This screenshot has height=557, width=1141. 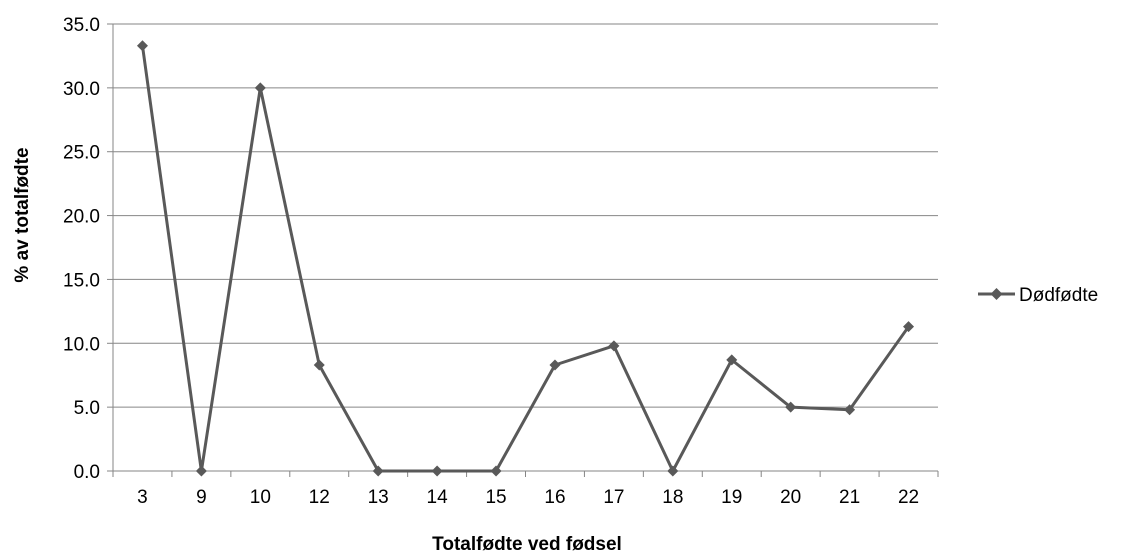 What do you see at coordinates (81, 89) in the screenshot?
I see `y-tick-label: 30.0` at bounding box center [81, 89].